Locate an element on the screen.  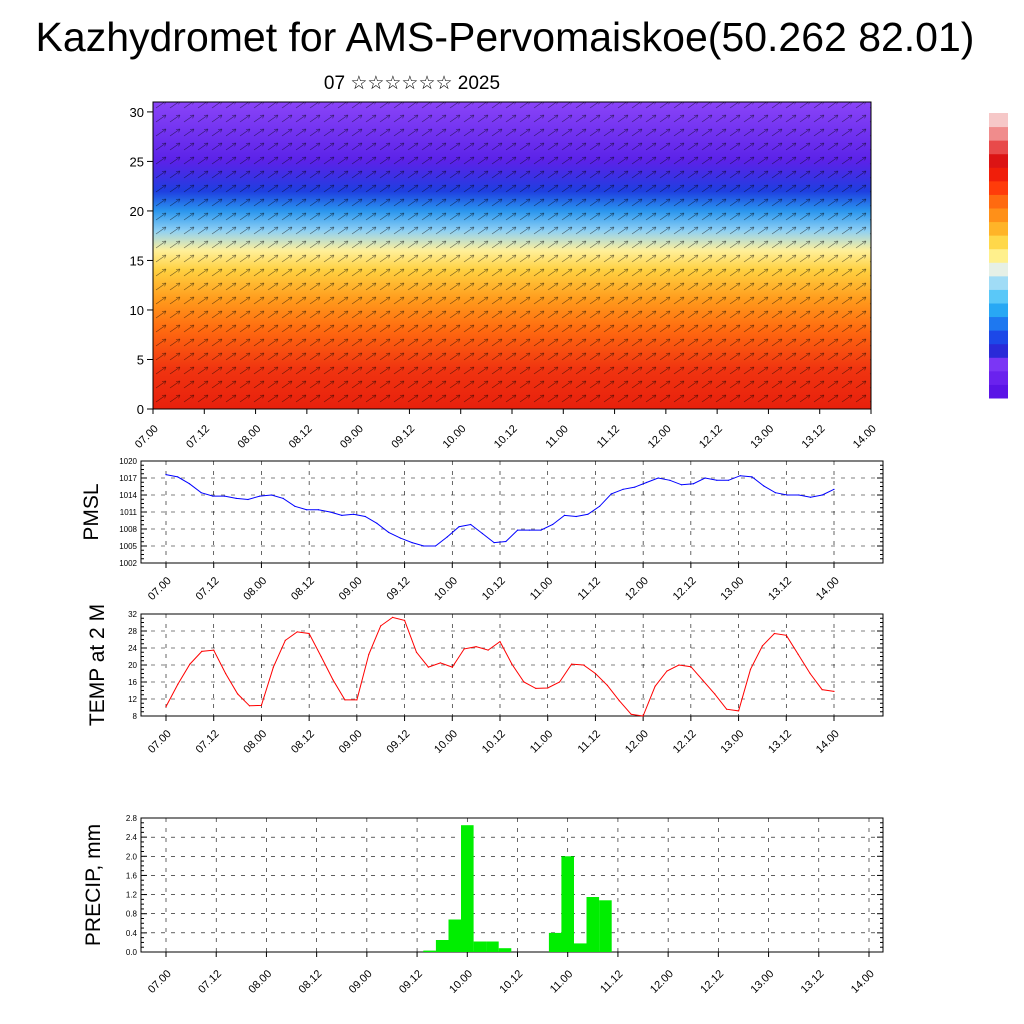
section-x-tick-label: 09.00 is located at coordinates (352, 437).